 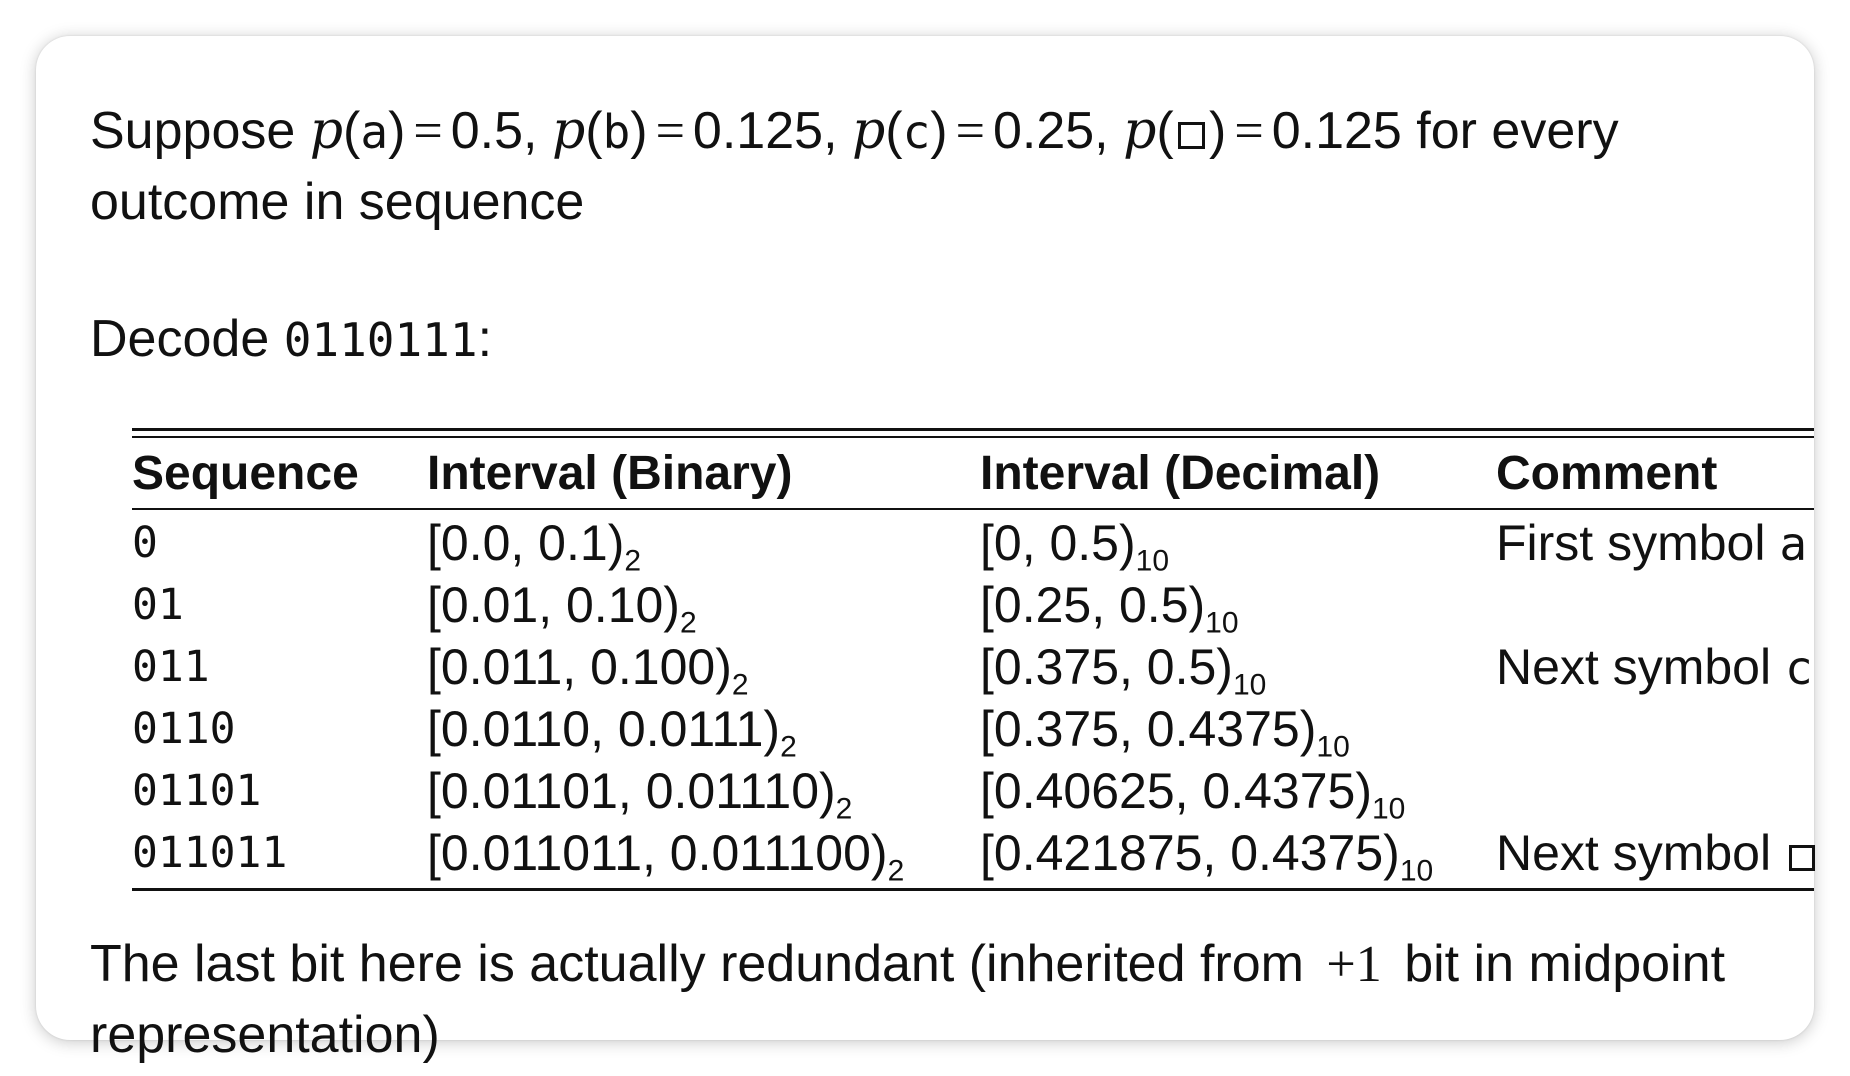 I want to click on prob-symbol: c, so click(x=916, y=132).